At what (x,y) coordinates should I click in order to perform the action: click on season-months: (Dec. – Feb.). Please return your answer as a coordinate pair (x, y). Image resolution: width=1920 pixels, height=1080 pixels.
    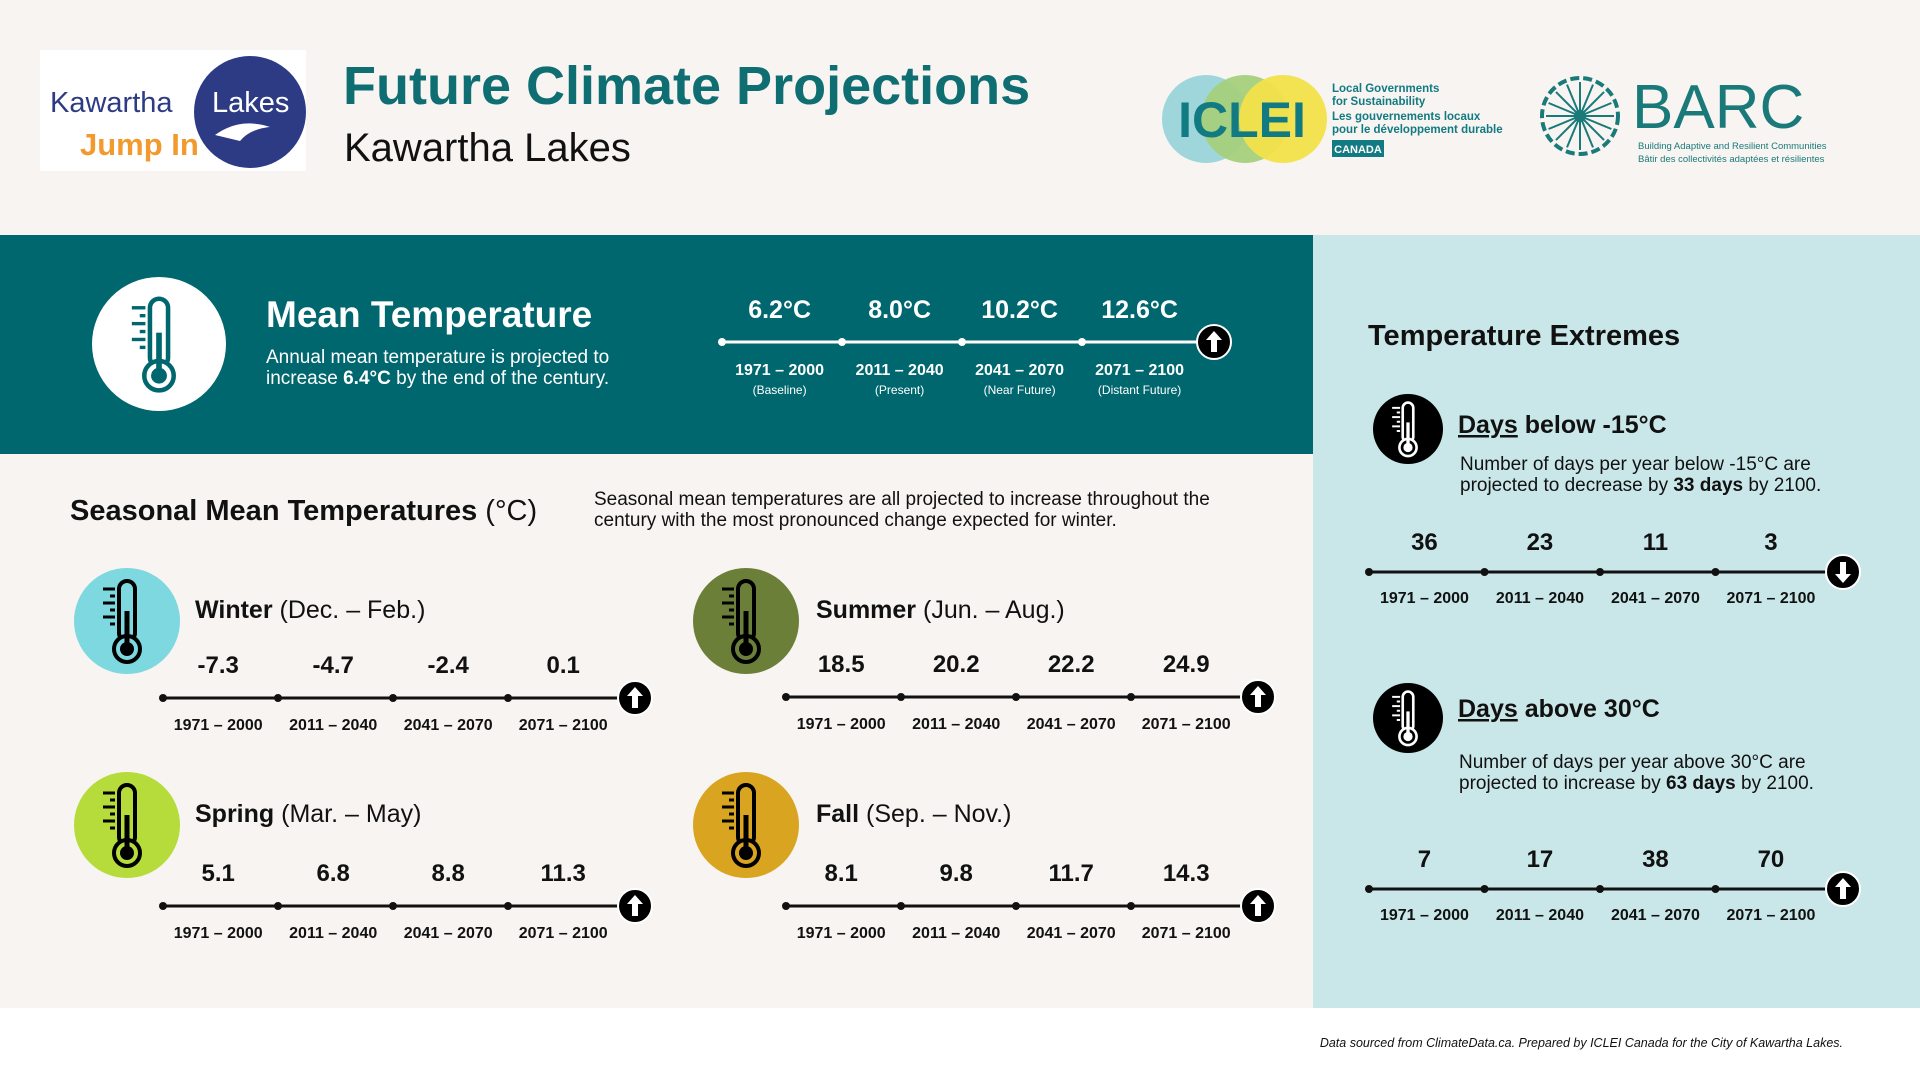
    Looking at the image, I should click on (353, 610).